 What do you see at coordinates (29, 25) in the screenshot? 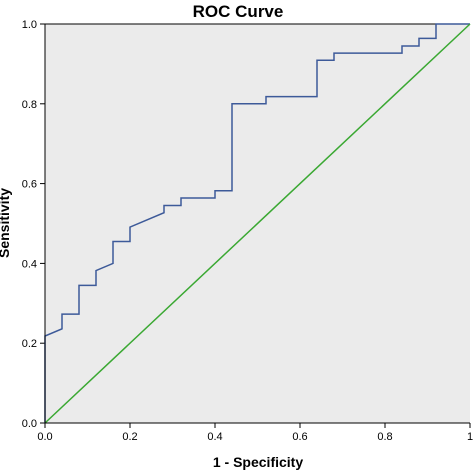
I see `y-tick-label: 1.0` at bounding box center [29, 25].